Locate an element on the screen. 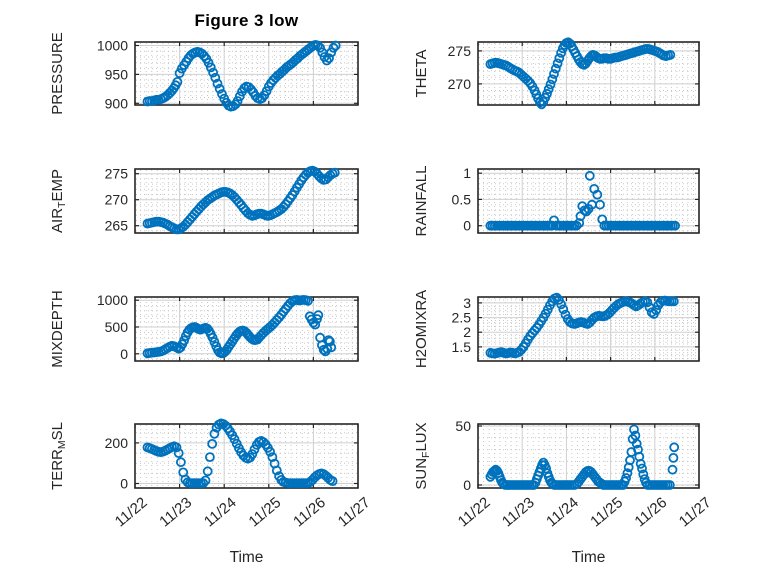 The width and height of the screenshot is (778, 583). y-axis-label: RAINFALL is located at coordinates (421, 201).